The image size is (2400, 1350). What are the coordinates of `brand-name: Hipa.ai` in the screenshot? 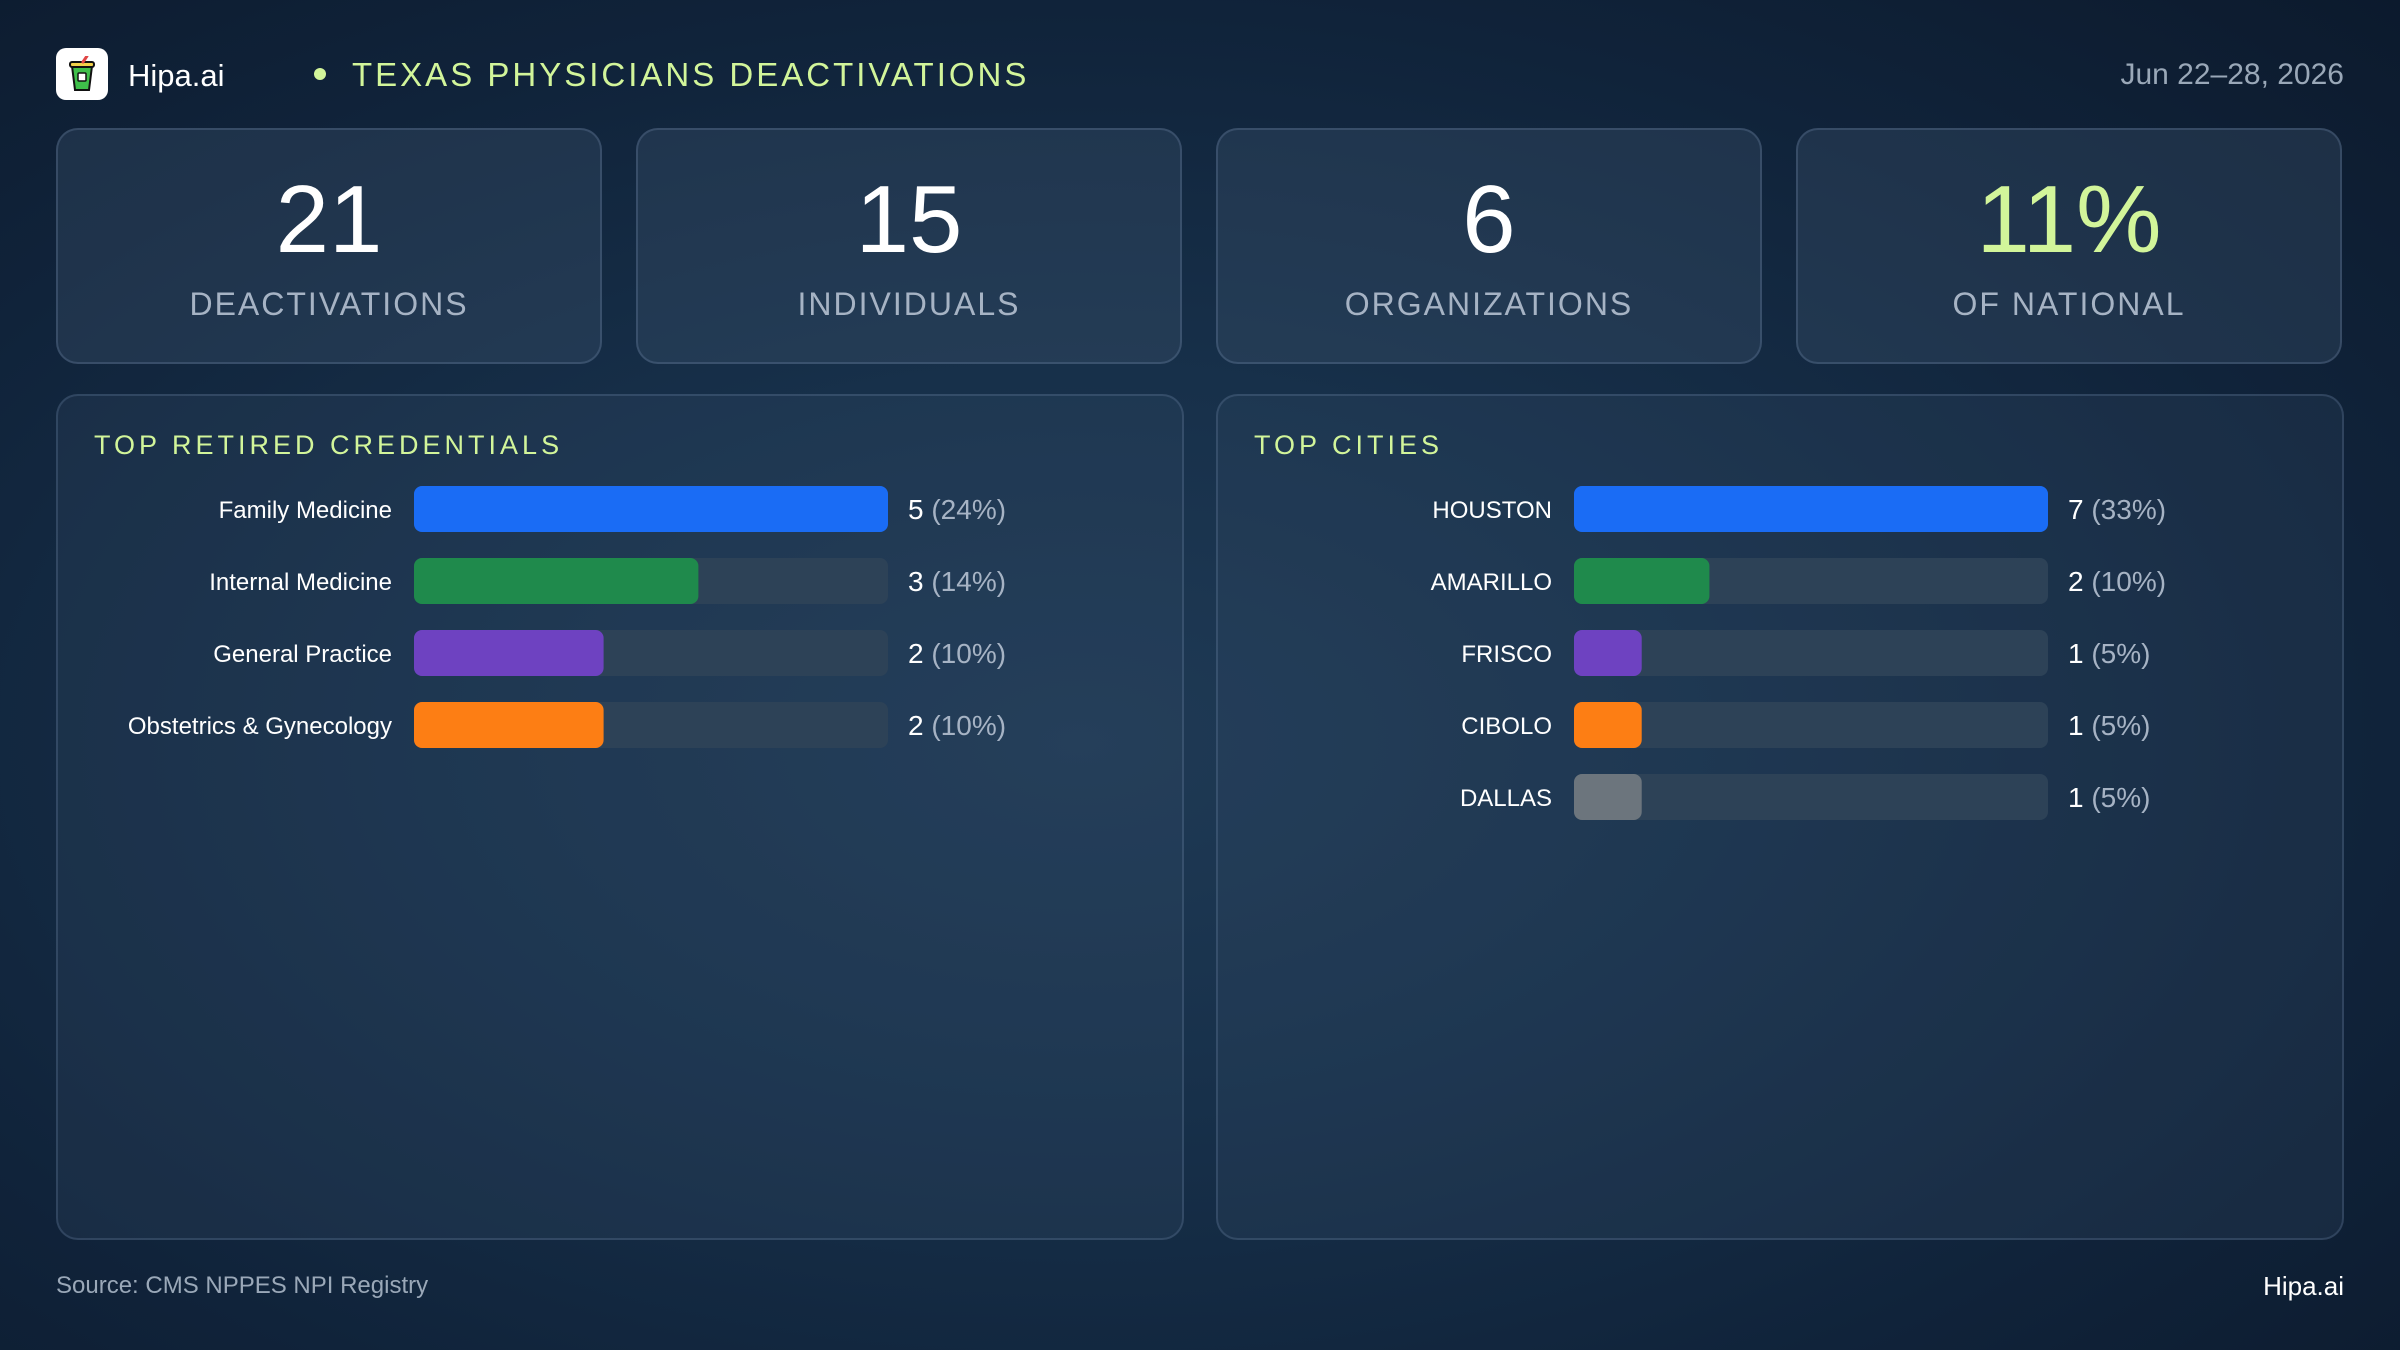 It's located at (176, 75).